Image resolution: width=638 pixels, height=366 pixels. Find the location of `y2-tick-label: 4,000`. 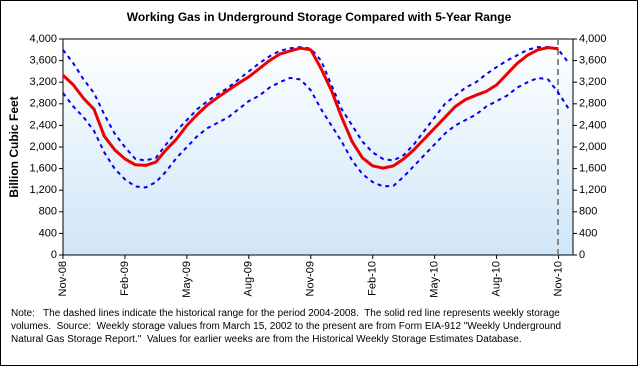

y2-tick-label: 4,000 is located at coordinates (593, 39).